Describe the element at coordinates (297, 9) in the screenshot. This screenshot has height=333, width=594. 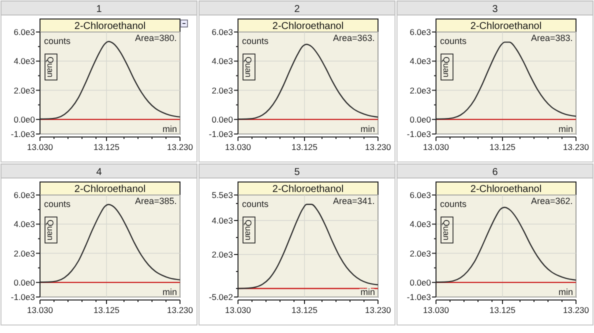
I see `chart-subtitle: 2` at that location.